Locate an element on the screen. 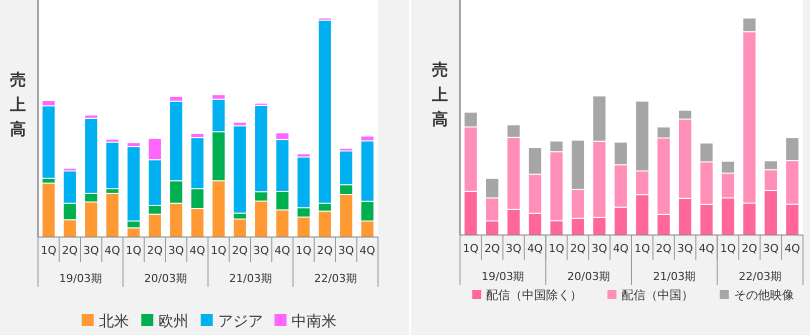 This screenshot has width=810, height=335. legend-label: その他映像 is located at coordinates (764, 295).